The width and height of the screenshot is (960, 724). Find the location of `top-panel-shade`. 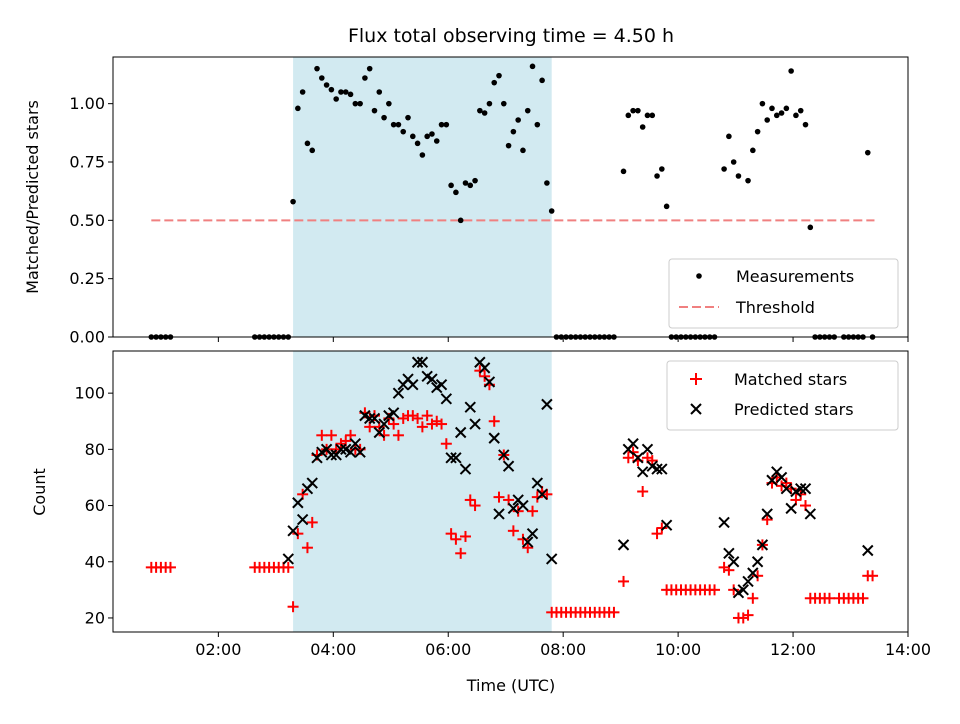

top-panel-shade is located at coordinates (422, 197).